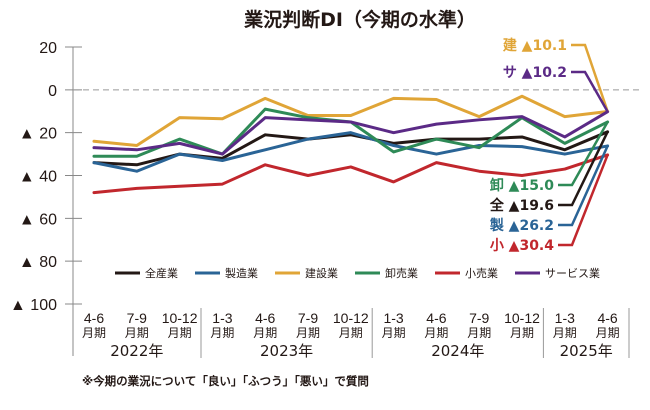 This screenshot has height=410, width=650. I want to click on leader-line-製, so click(583, 186).